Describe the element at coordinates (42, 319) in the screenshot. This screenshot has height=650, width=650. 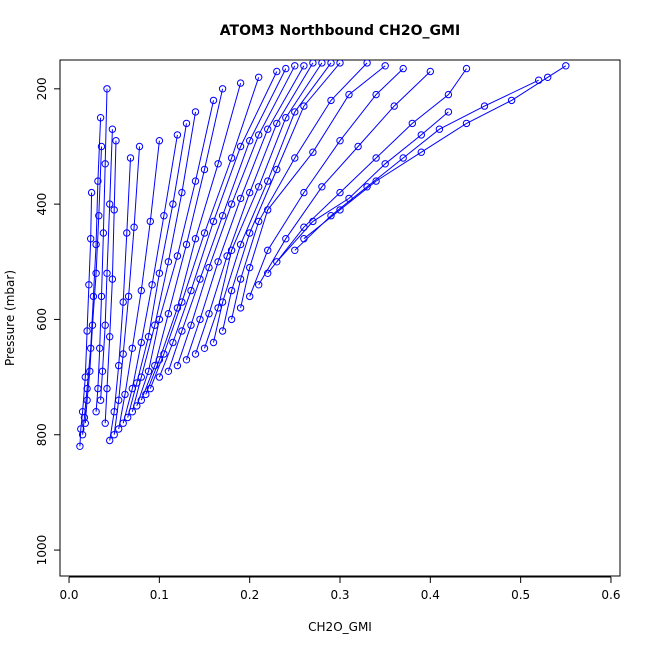
I see `y-tick-label: 600` at that location.